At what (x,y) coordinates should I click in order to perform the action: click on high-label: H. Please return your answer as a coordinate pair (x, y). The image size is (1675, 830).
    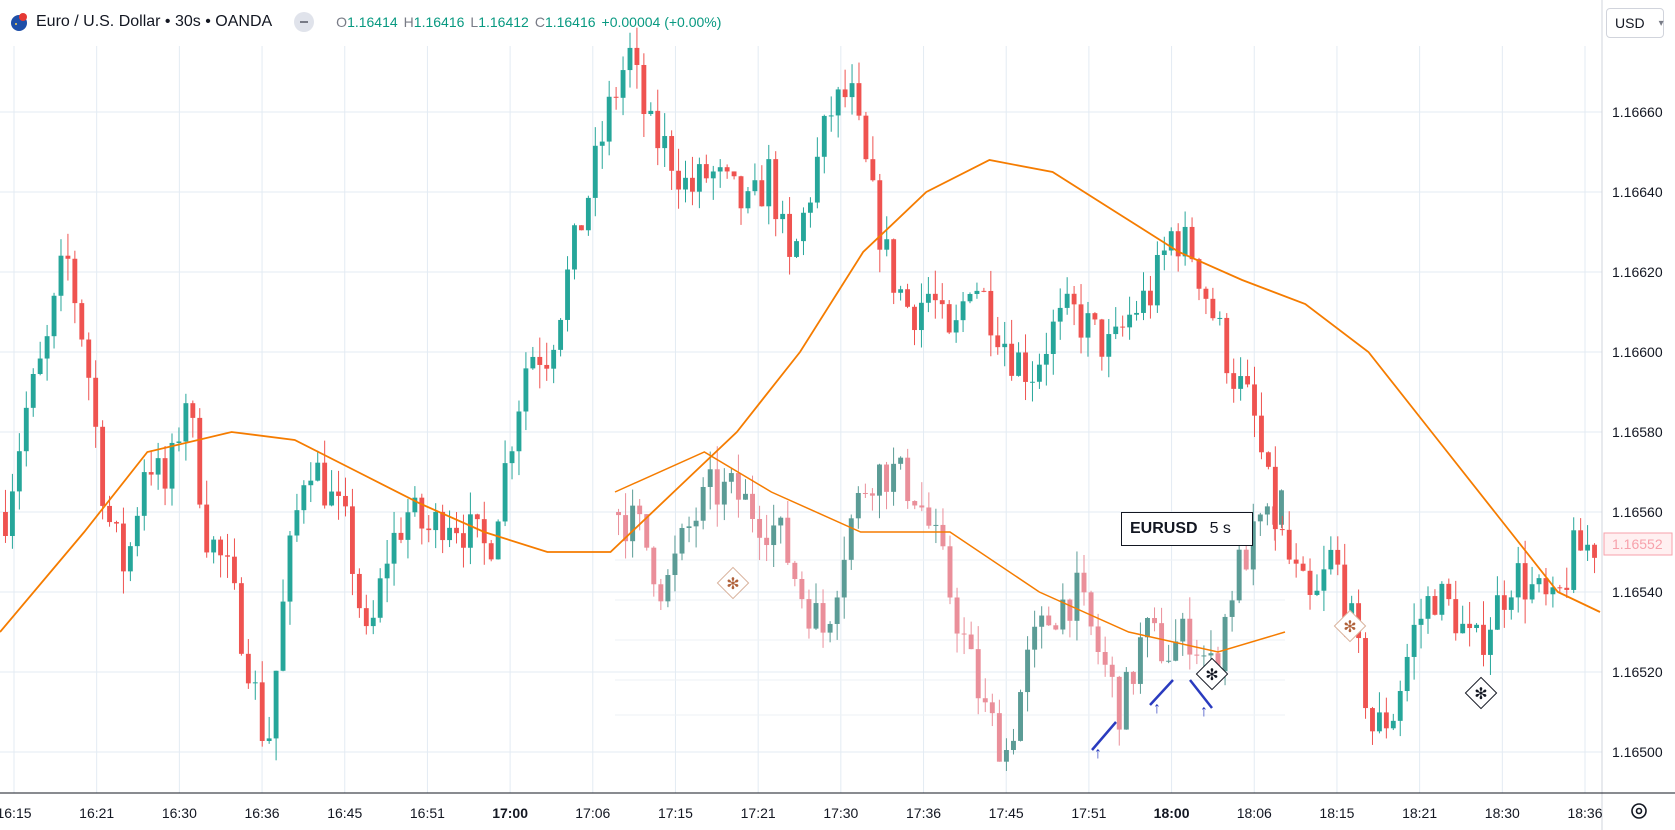
    Looking at the image, I should click on (408, 22).